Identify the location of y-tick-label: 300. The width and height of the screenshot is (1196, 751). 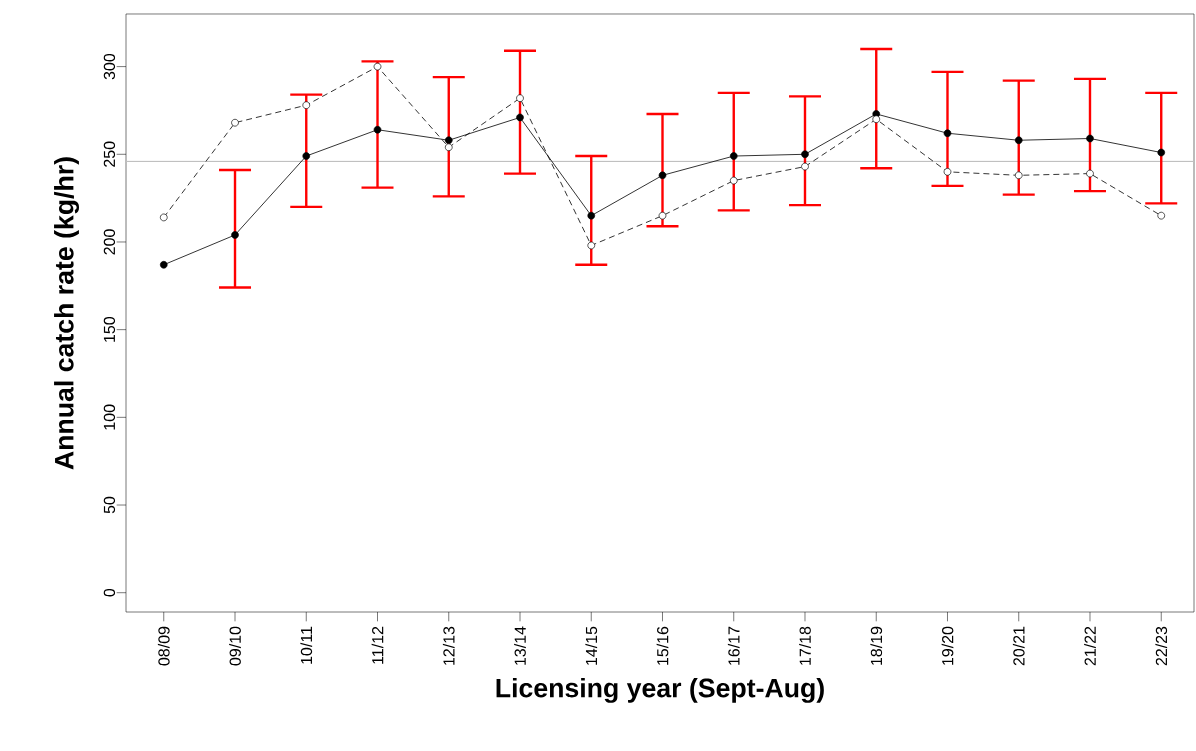
(109, 66).